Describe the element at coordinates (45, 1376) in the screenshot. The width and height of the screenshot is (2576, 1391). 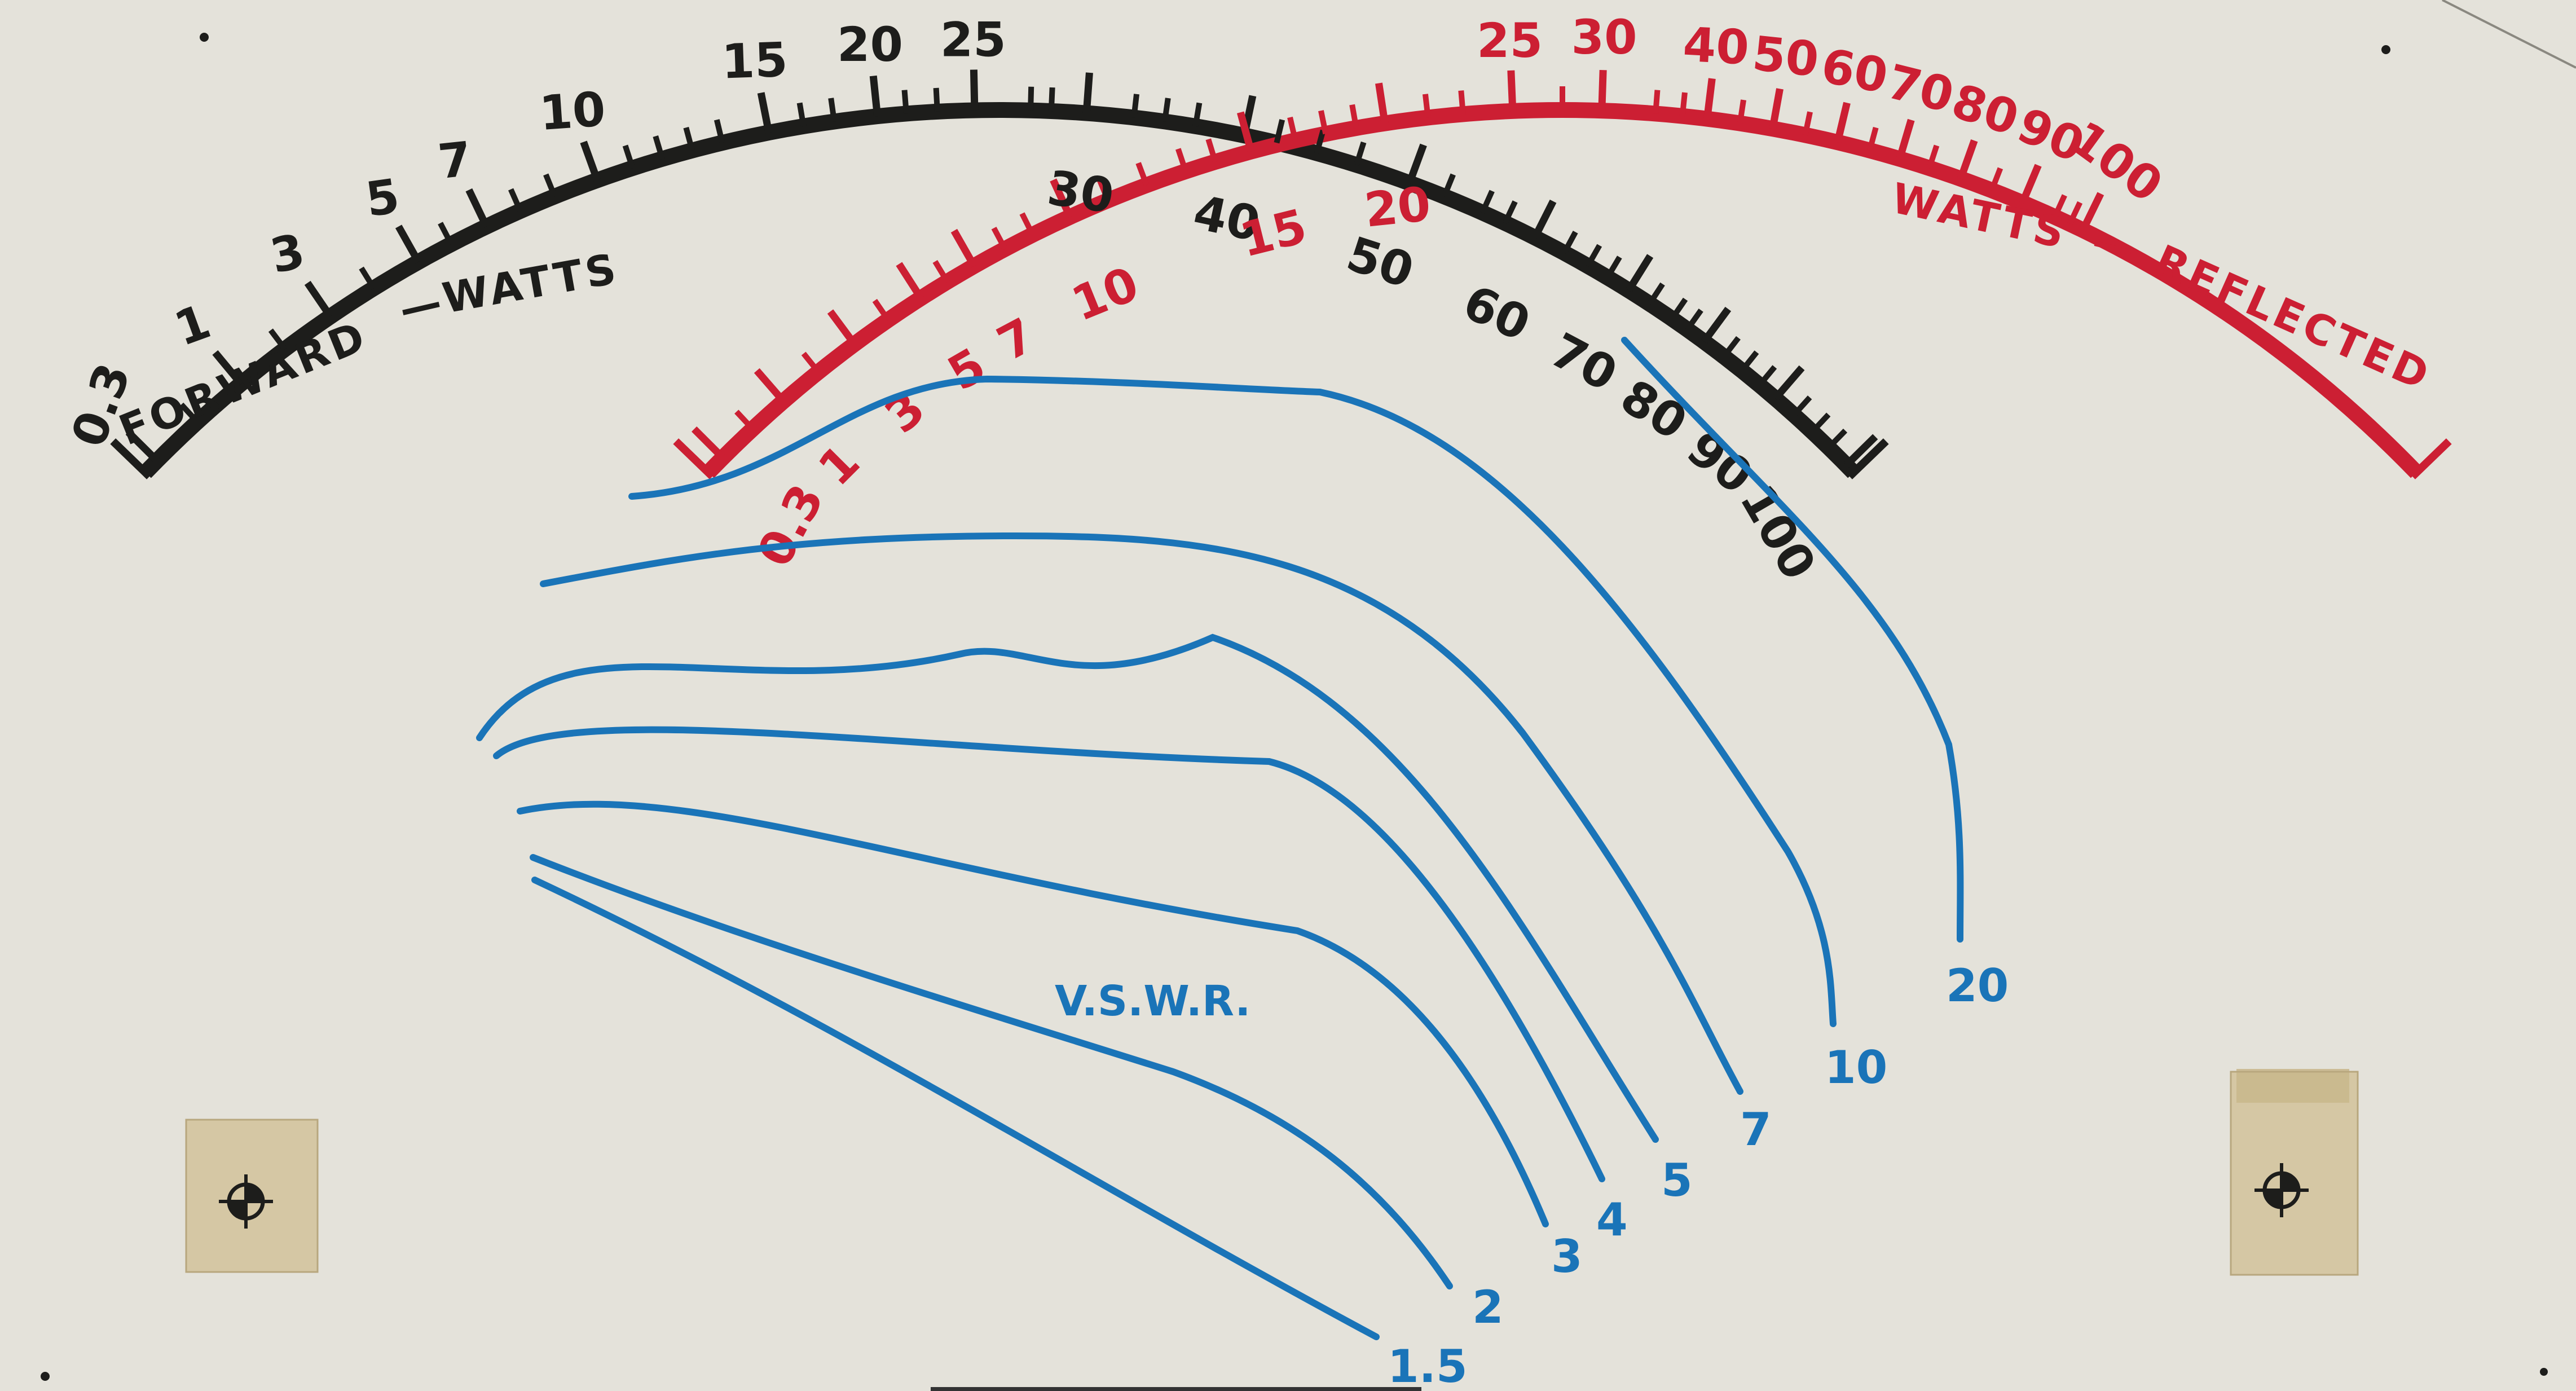
I see `mount-hole-bottom-left` at that location.